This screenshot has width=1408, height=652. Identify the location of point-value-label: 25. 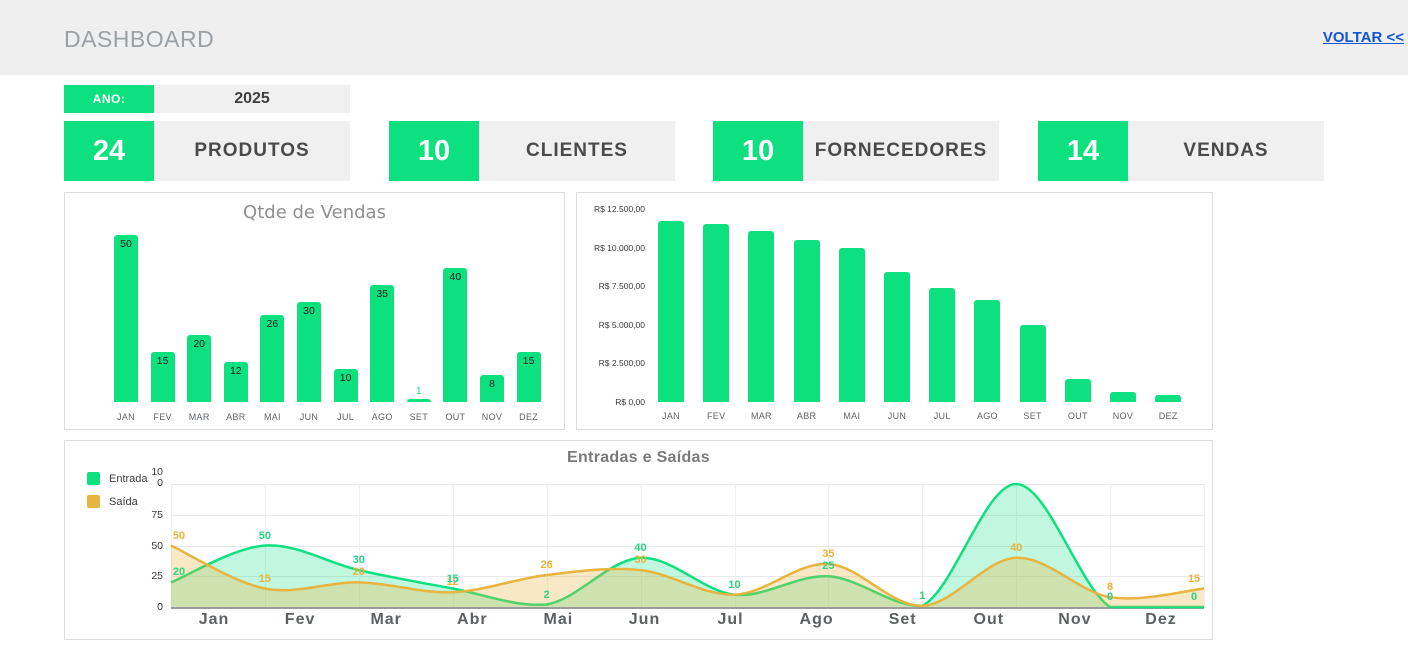
(828, 566).